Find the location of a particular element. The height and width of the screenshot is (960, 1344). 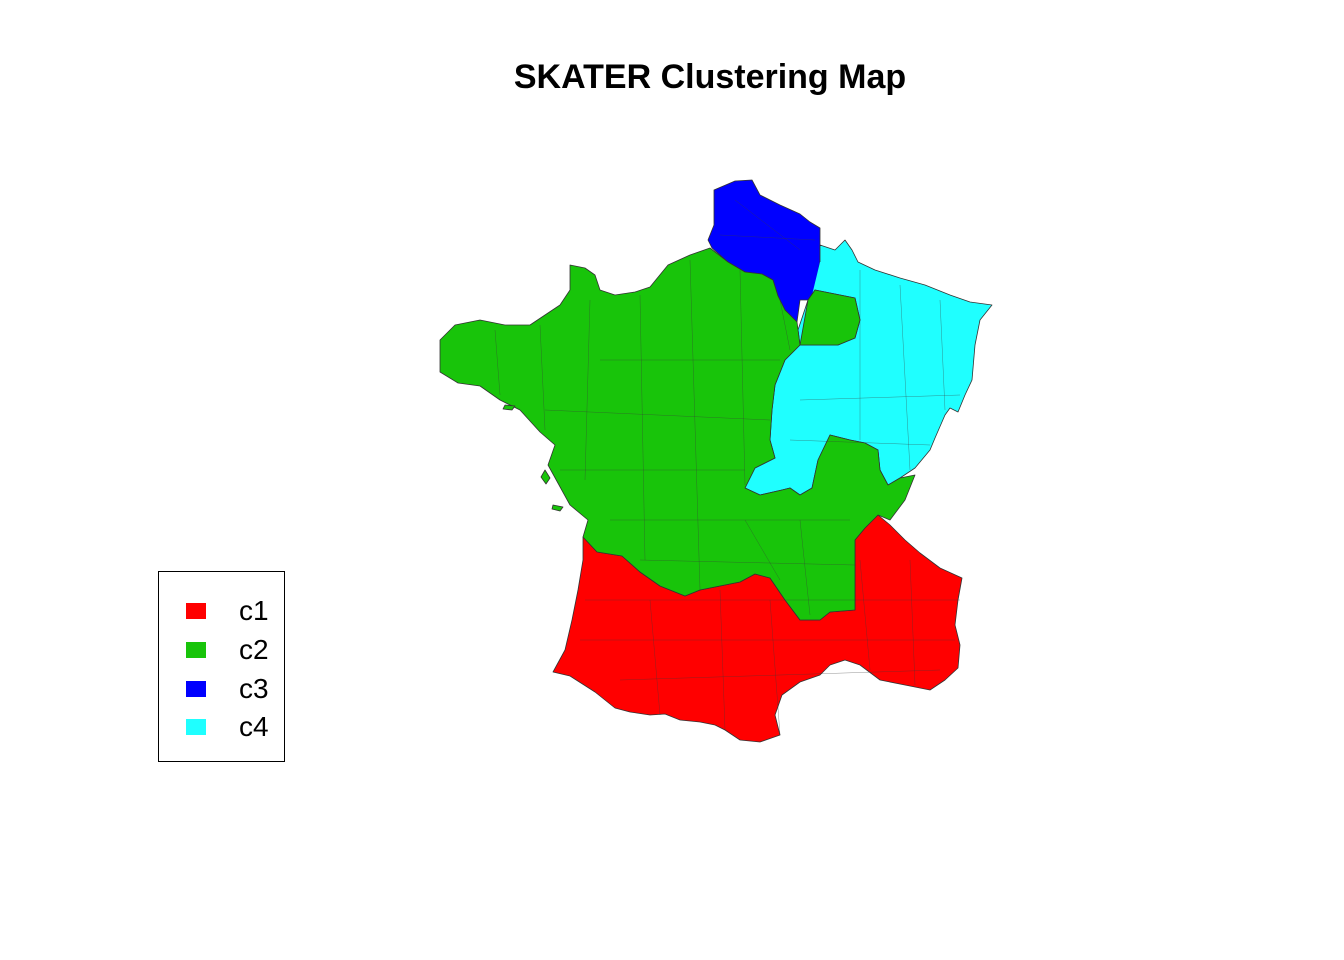

legend-swatch-c1 is located at coordinates (196, 611).